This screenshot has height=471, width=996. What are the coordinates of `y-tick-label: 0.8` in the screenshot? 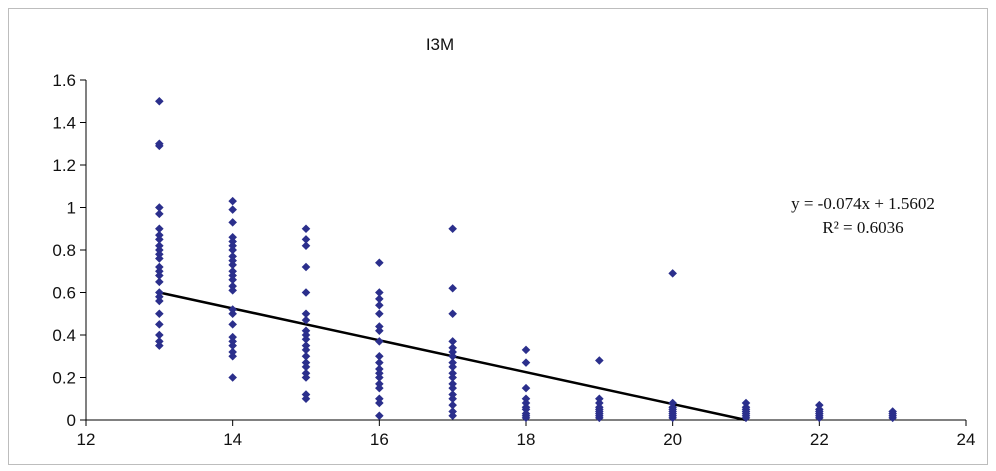 It's located at (64, 250).